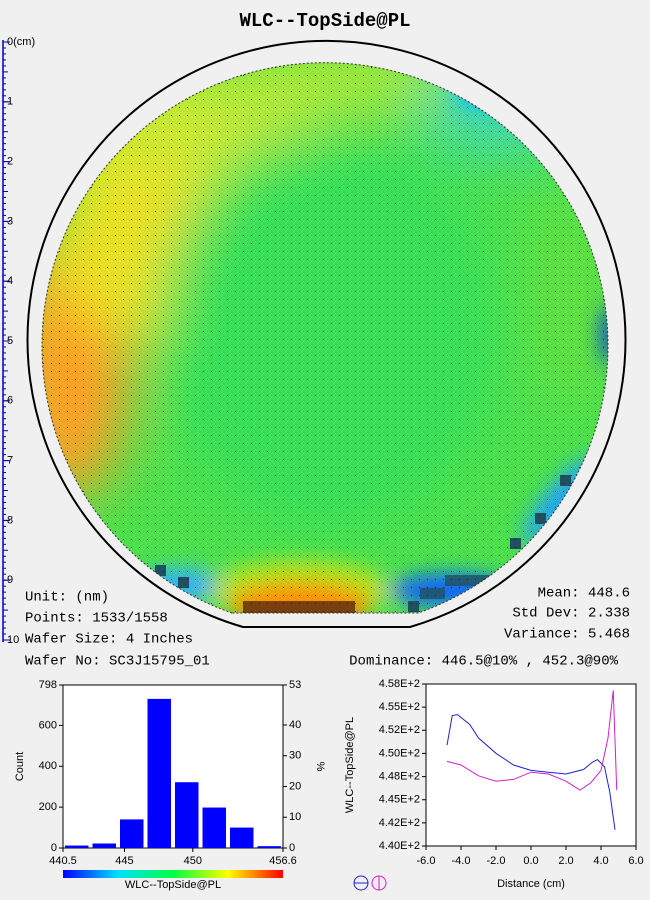  What do you see at coordinates (10, 221) in the screenshot?
I see `ruler-label: 3` at bounding box center [10, 221].